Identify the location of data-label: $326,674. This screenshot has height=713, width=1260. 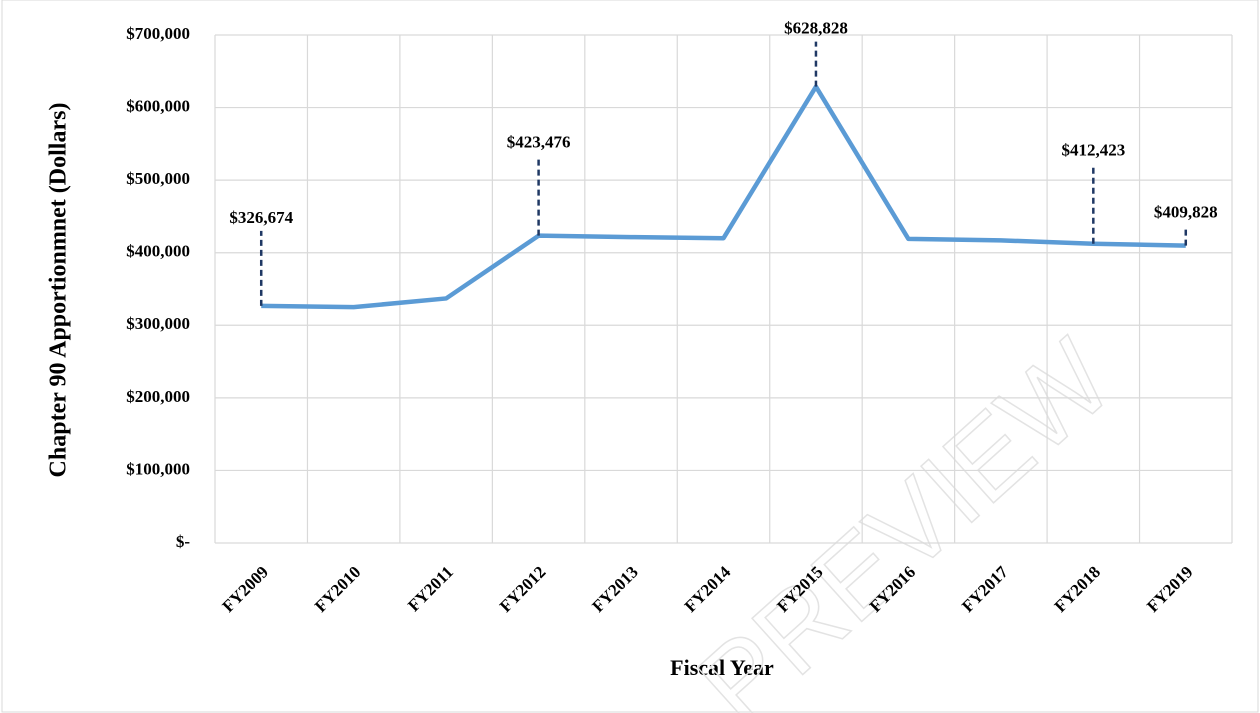
(261, 217).